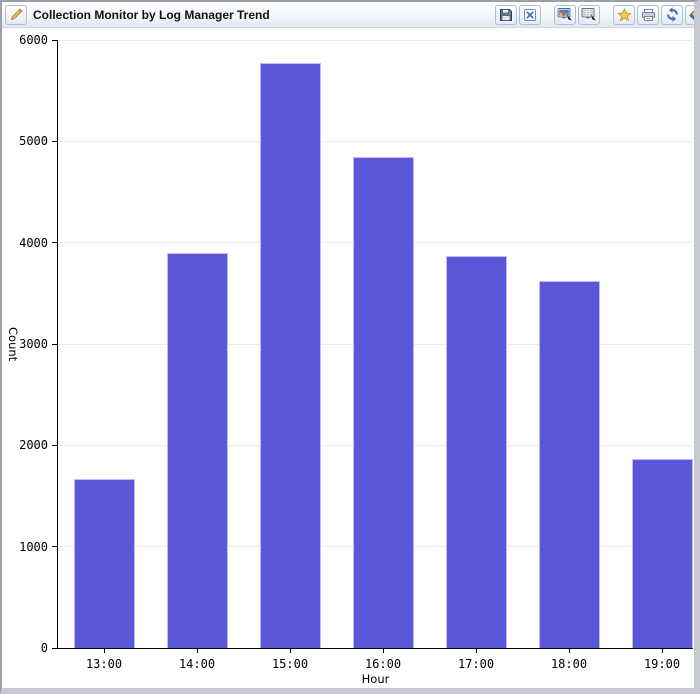 The width and height of the screenshot is (700, 694). I want to click on print-button, so click(648, 14).